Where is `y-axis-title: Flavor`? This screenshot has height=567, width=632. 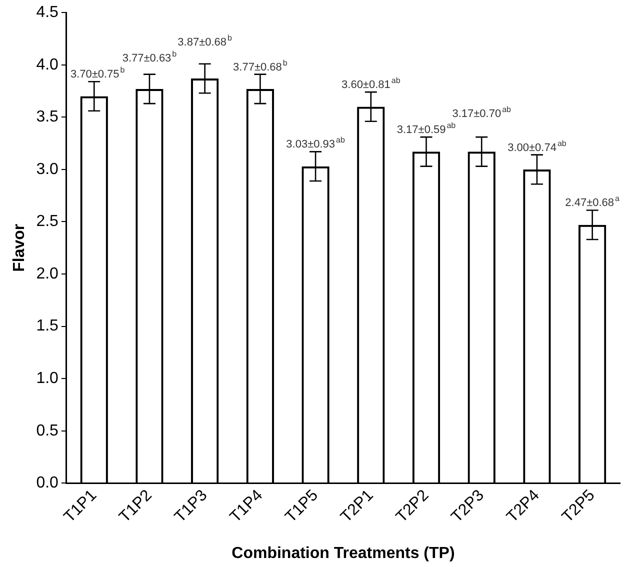 y-axis-title: Flavor is located at coordinates (19, 248).